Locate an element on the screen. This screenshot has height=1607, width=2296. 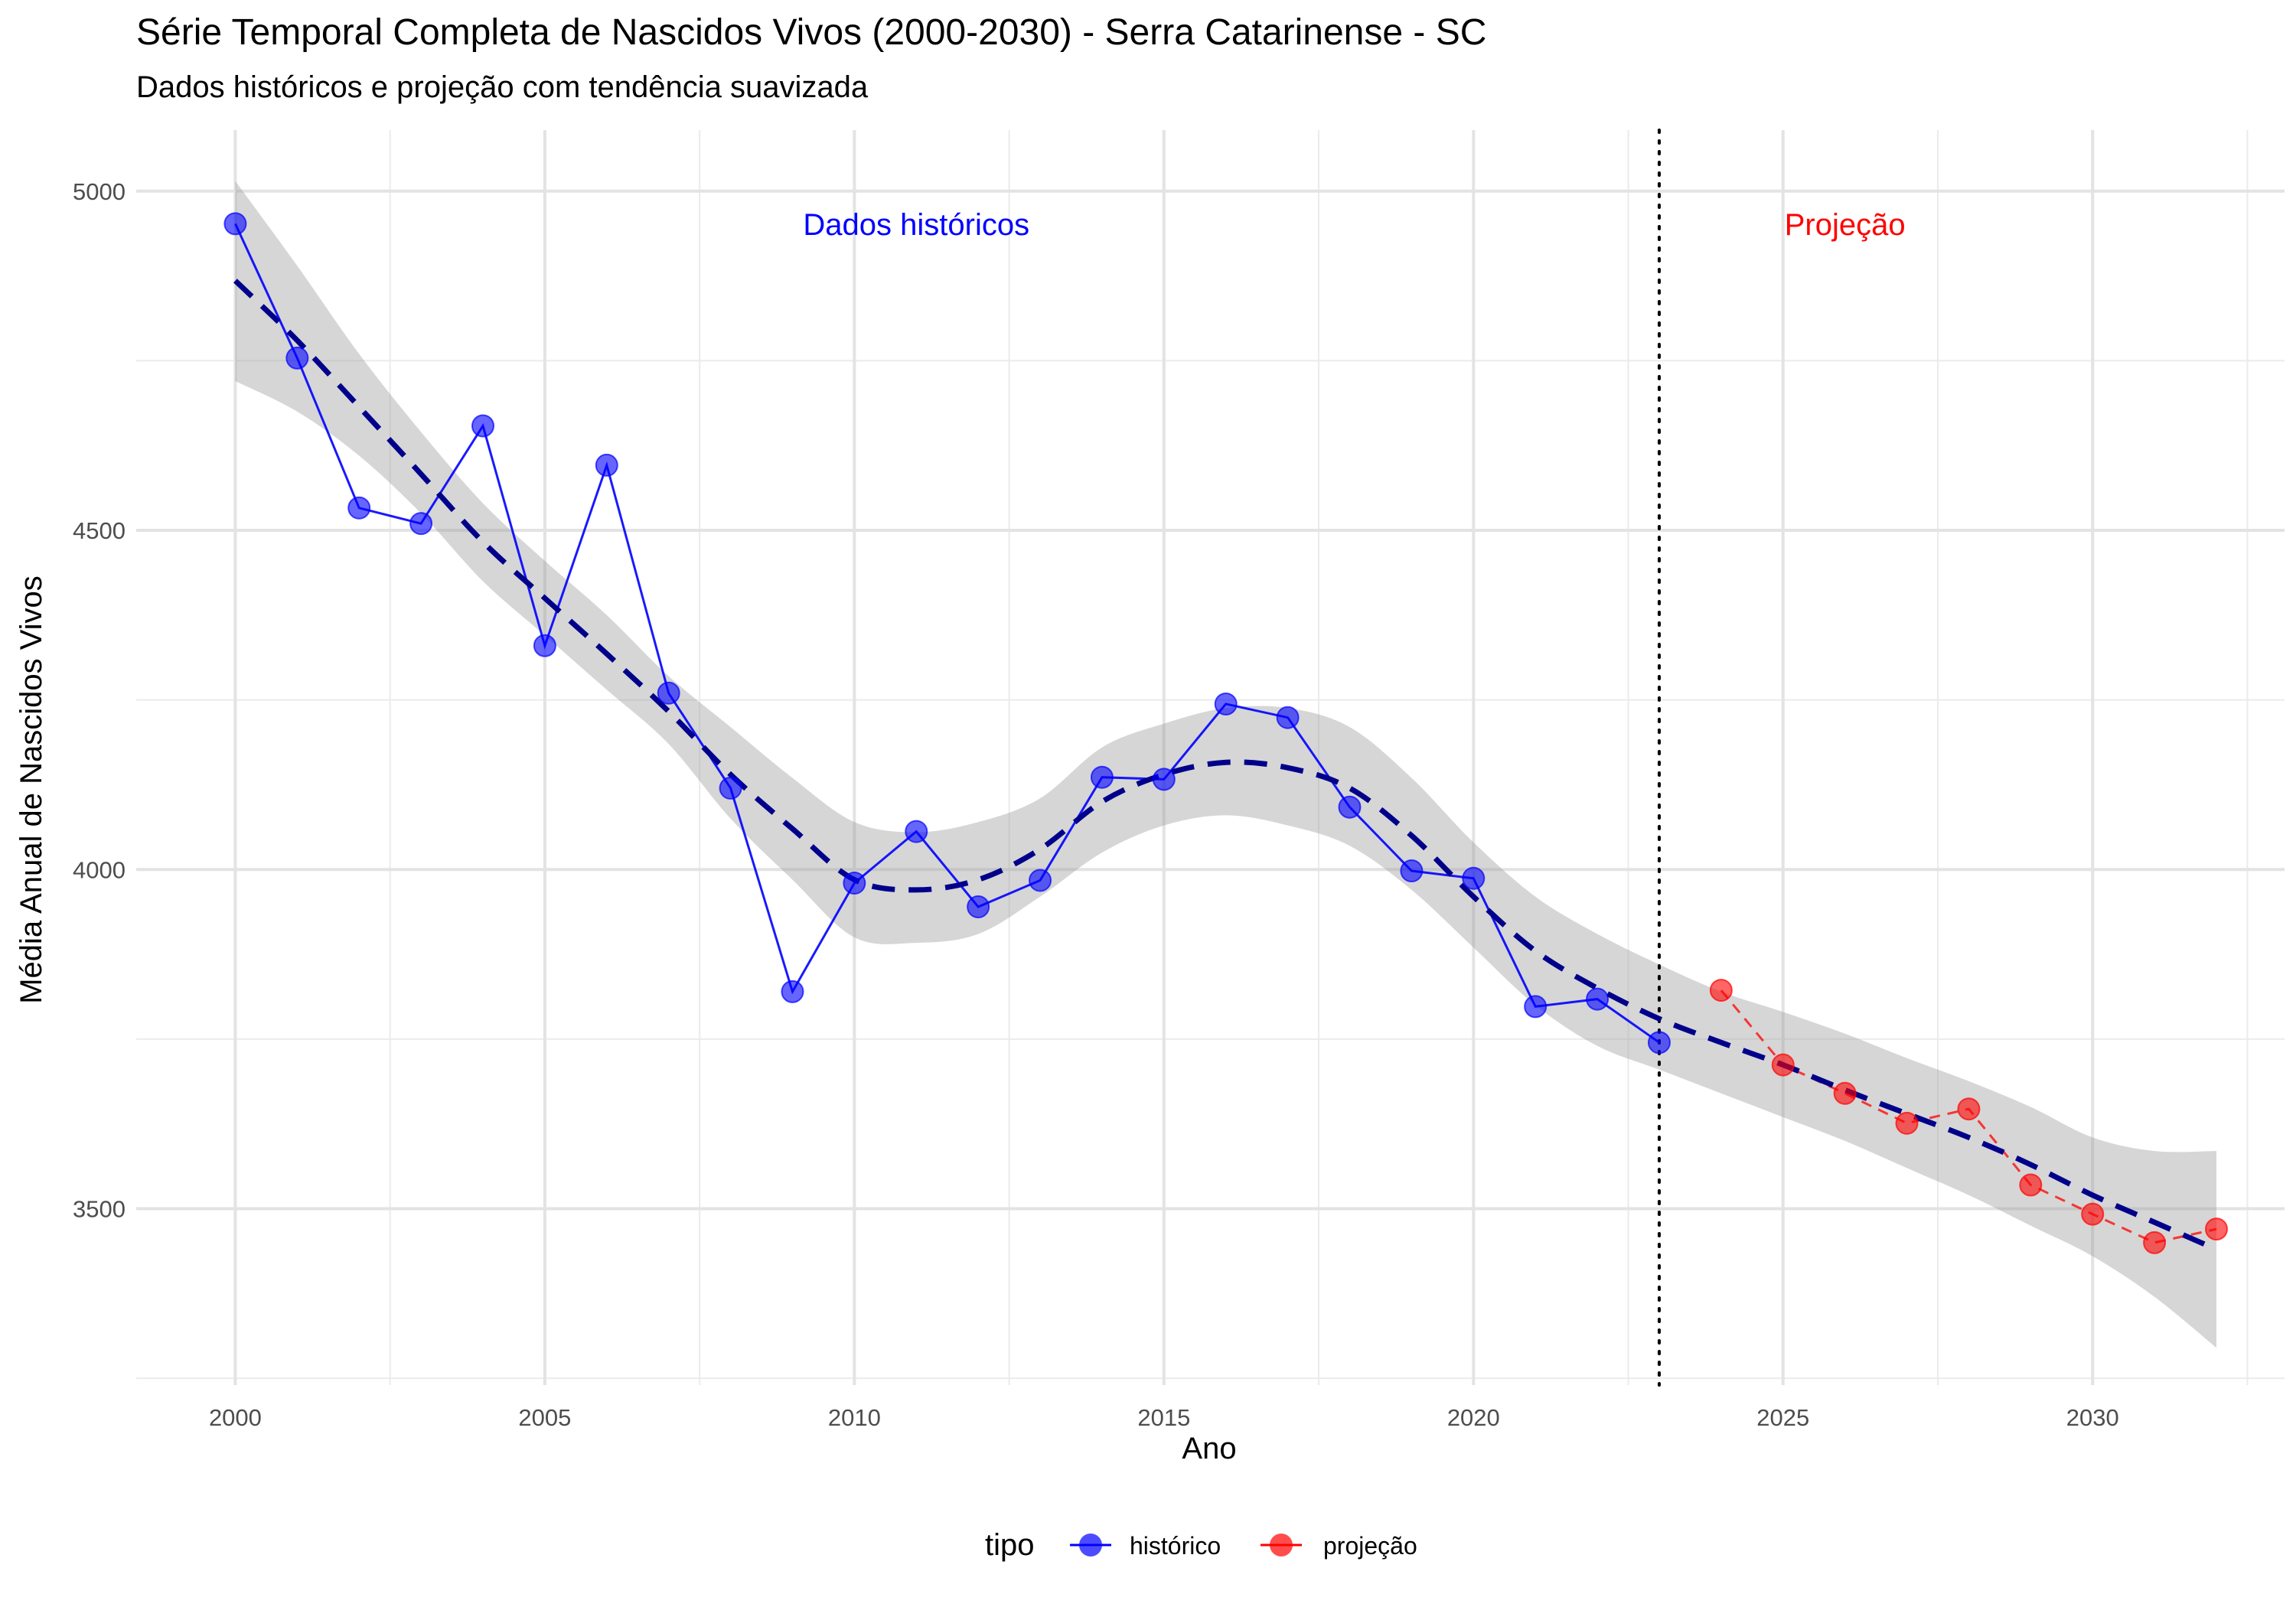
legend: tipo histórico projeção is located at coordinates (1201, 1545).